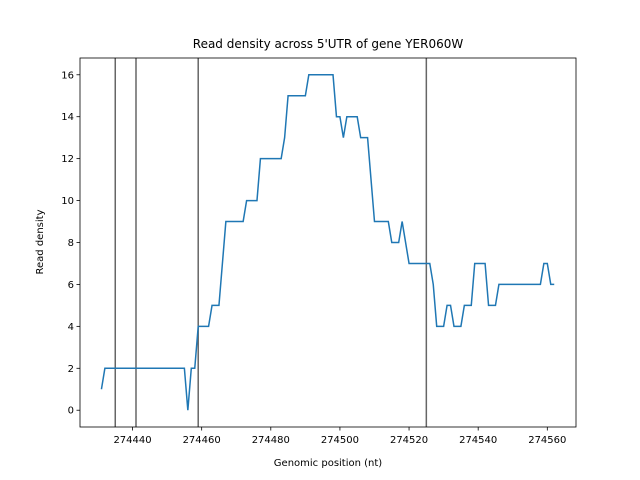 The width and height of the screenshot is (640, 480). What do you see at coordinates (71, 243) in the screenshot?
I see `y-tick-label: 8` at bounding box center [71, 243].